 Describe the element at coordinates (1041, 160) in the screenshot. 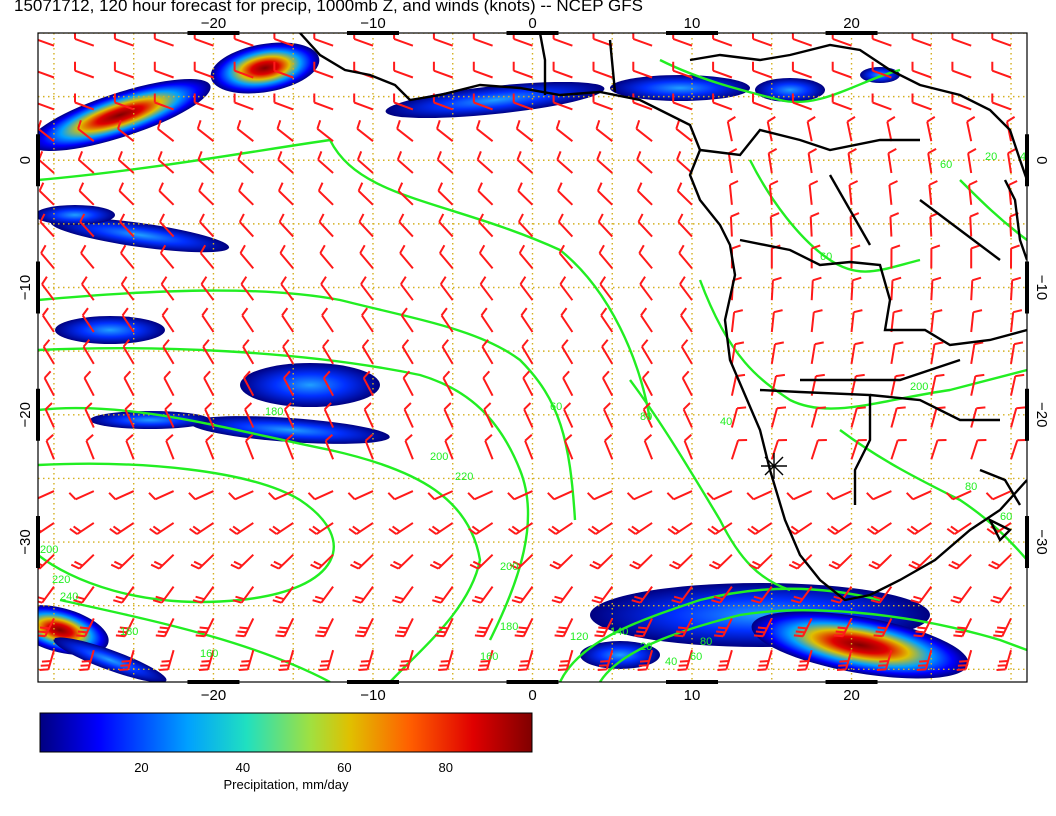

I see `lat-tick-label-right: 0` at that location.